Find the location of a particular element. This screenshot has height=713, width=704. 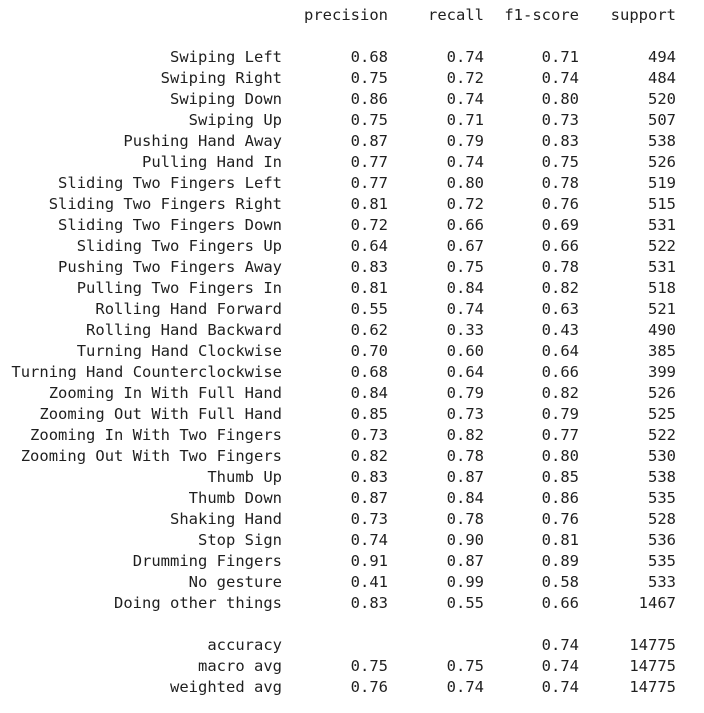

precision-value: 0.84 is located at coordinates (369, 393).